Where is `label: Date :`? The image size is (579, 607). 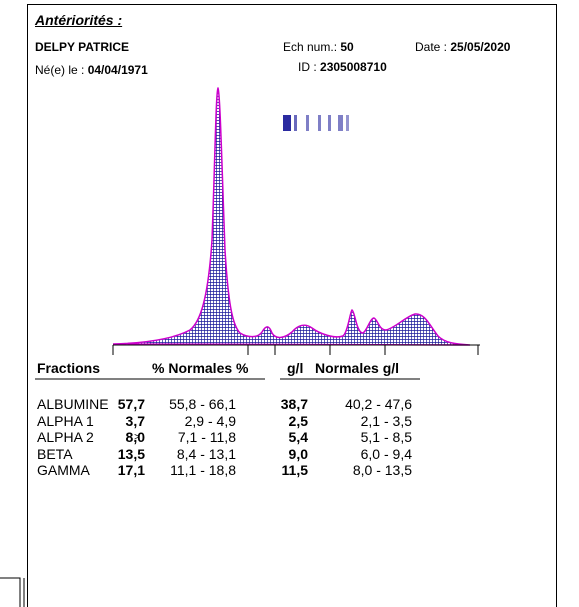
label: Date : is located at coordinates (431, 47).